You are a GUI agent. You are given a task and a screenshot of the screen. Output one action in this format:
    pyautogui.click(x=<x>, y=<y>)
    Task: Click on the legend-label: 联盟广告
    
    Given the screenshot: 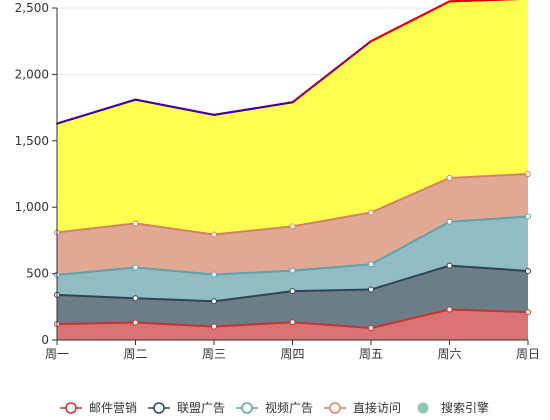 What is the action you would take?
    pyautogui.click(x=201, y=408)
    